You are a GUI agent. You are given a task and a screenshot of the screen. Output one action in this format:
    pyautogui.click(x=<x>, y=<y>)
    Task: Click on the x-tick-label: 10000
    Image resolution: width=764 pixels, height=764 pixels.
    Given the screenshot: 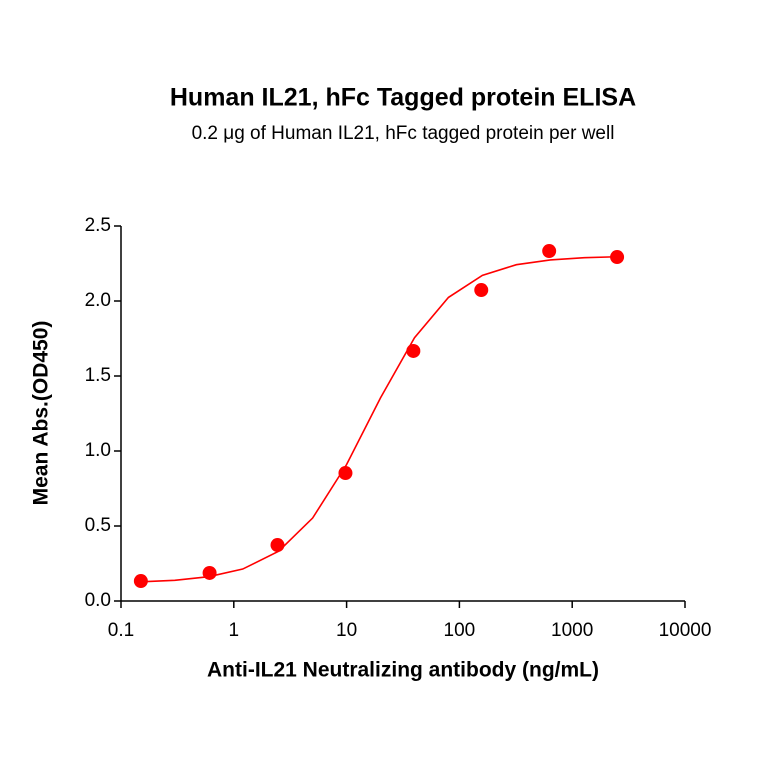 What is the action you would take?
    pyautogui.click(x=685, y=630)
    